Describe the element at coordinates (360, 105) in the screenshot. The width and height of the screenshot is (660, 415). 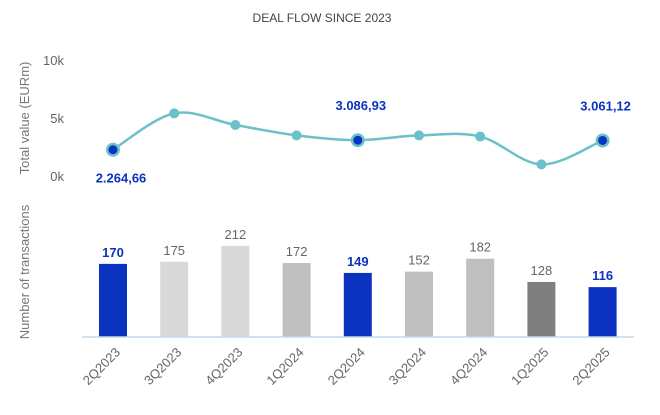
I see `line-data-label: 3.086,93` at that location.